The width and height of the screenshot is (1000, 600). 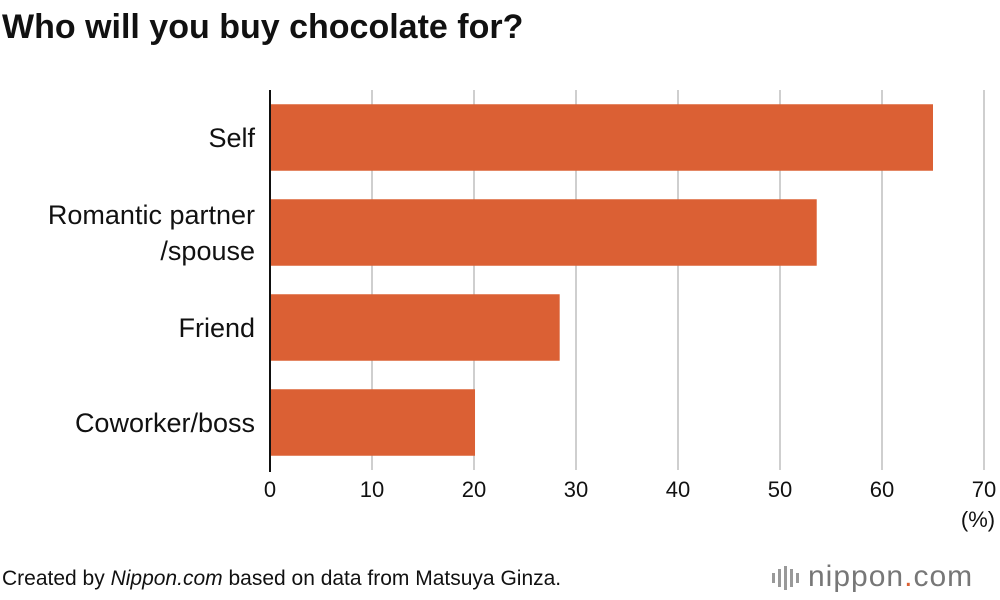 What do you see at coordinates (780, 489) in the screenshot?
I see `x-tick-label: 50` at bounding box center [780, 489].